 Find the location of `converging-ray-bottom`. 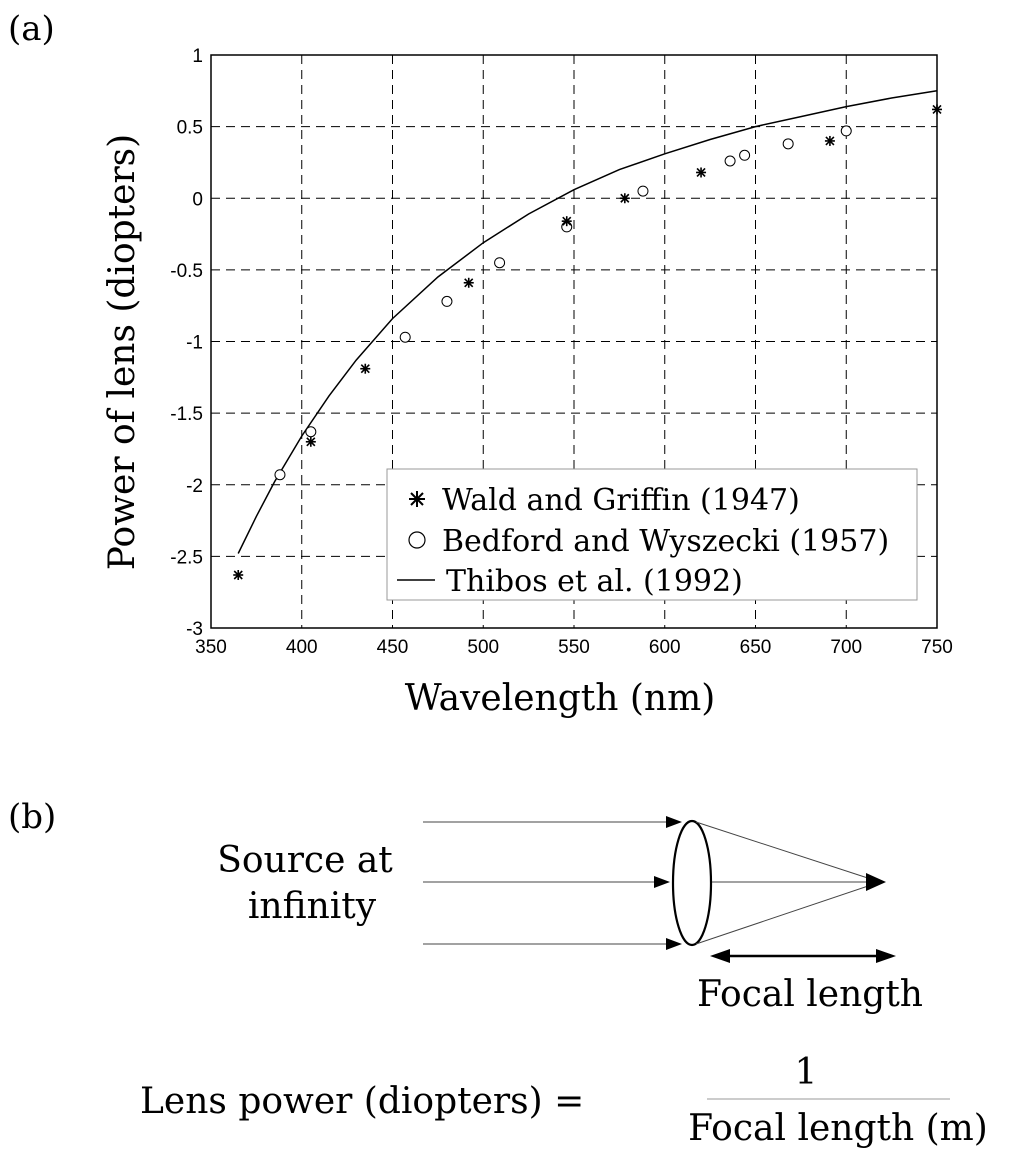

converging-ray-bottom is located at coordinates (788, 913).